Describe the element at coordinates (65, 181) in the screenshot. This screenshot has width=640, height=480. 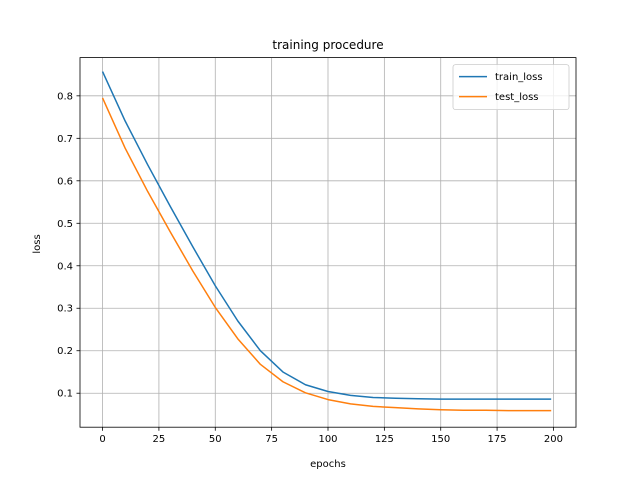
I see `y-tick-label: 0.6` at that location.